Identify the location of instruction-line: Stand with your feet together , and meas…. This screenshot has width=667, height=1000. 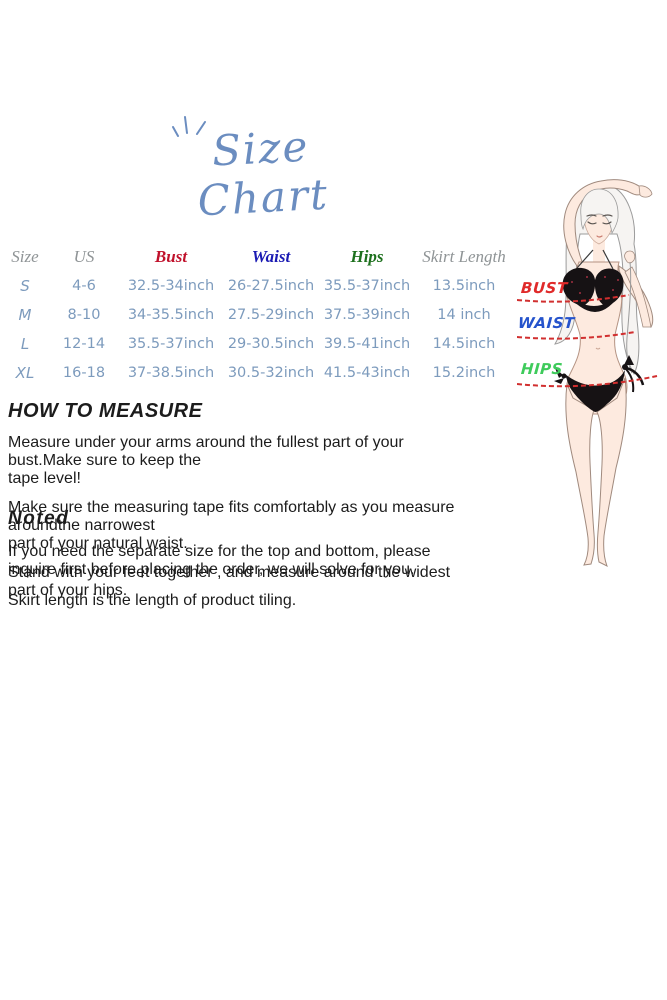
(229, 581).